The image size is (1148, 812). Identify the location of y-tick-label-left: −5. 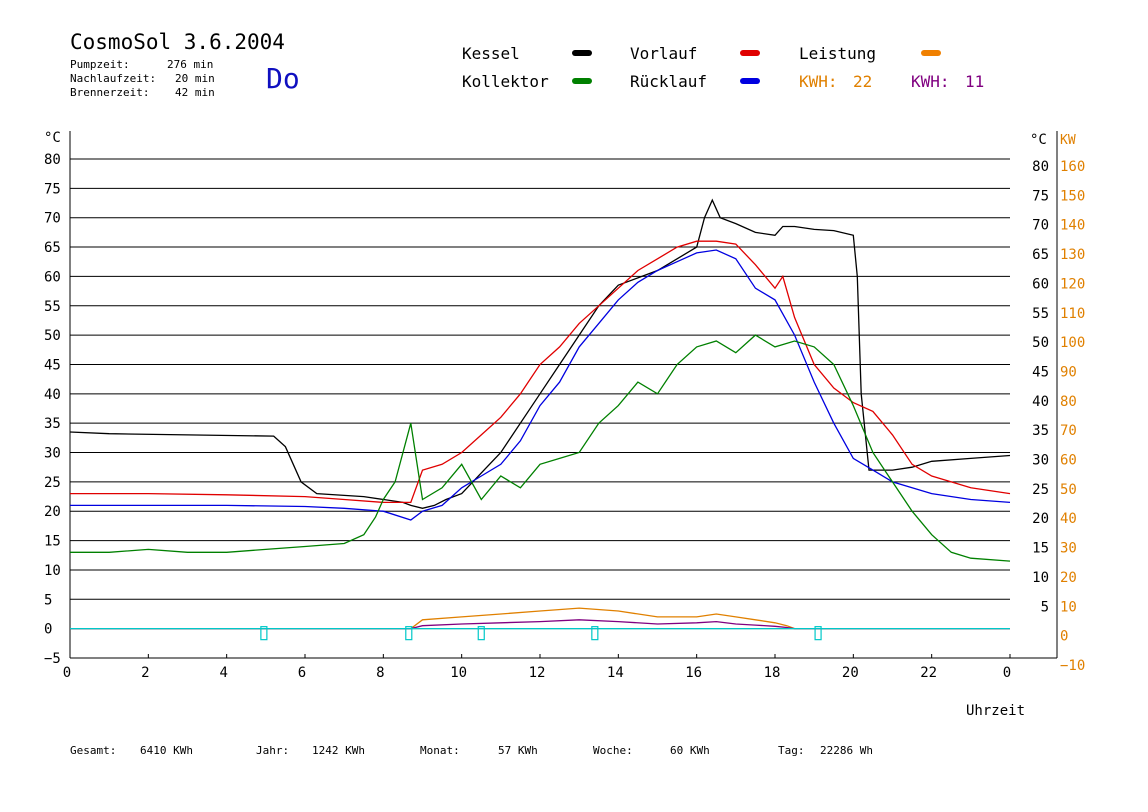
(52, 659).